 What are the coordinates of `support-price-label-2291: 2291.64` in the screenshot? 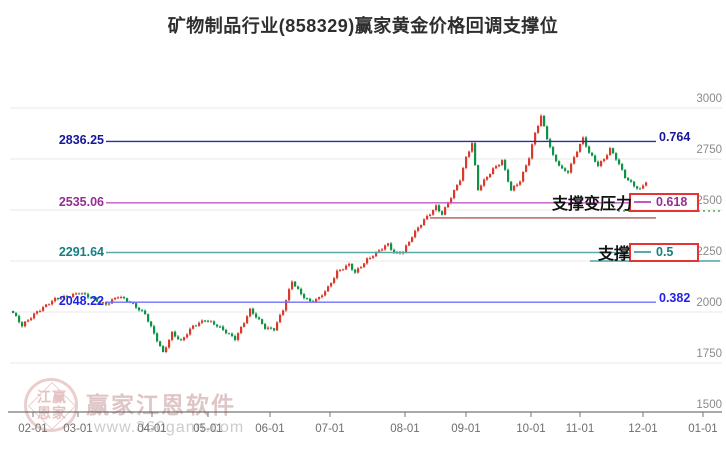 It's located at (81, 251).